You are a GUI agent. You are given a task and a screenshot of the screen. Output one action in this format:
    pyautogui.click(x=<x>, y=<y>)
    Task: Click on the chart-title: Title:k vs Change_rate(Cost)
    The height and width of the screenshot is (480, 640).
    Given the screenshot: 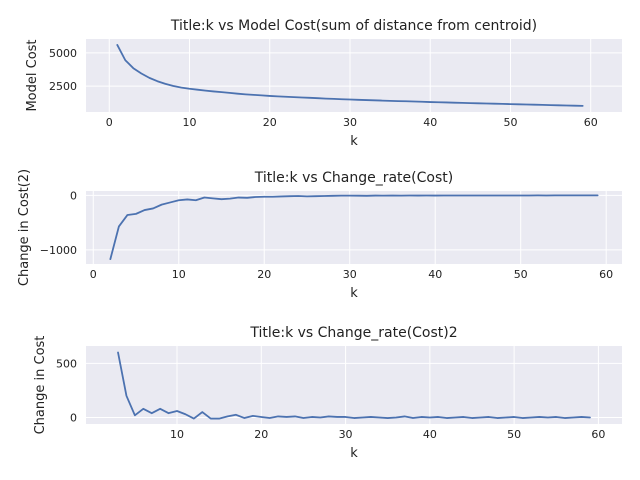 What is the action you would take?
    pyautogui.click(x=353, y=178)
    